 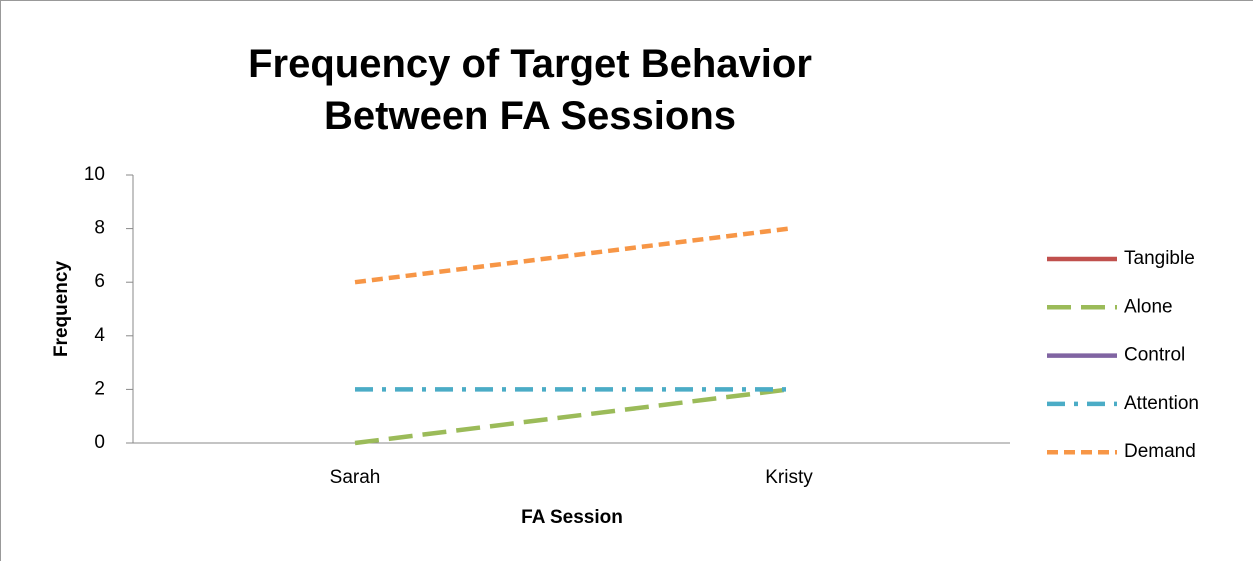 I want to click on x-tick-label: Kristy, so click(x=789, y=477).